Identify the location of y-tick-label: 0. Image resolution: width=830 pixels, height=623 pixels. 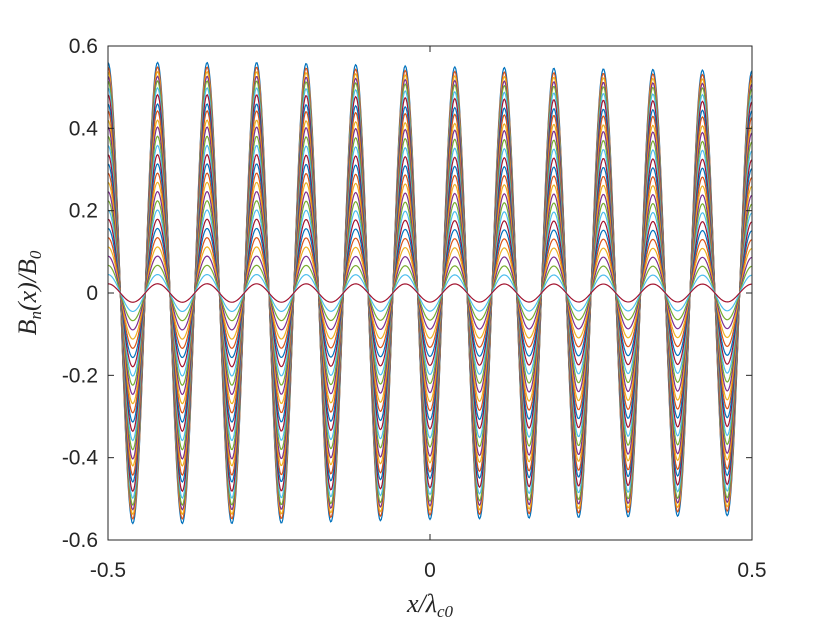
(92, 293).